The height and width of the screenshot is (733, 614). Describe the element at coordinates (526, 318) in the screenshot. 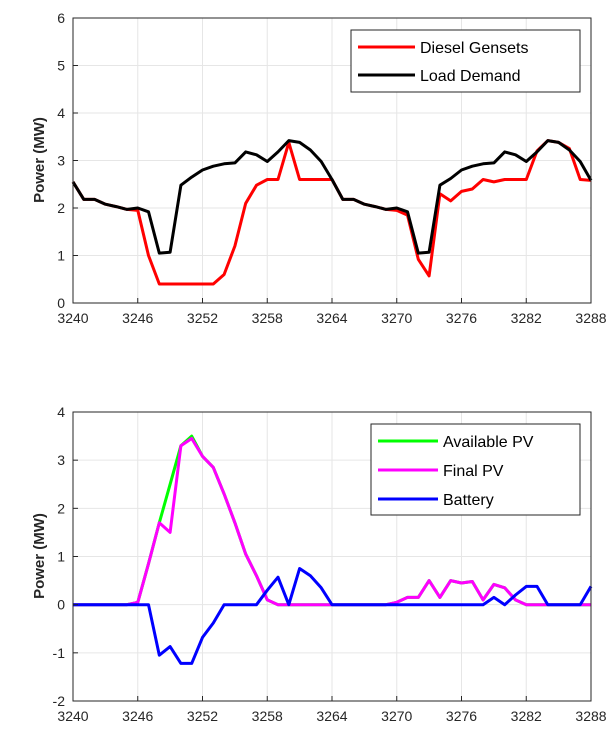

I see `top-x-tick-label: 3282` at that location.